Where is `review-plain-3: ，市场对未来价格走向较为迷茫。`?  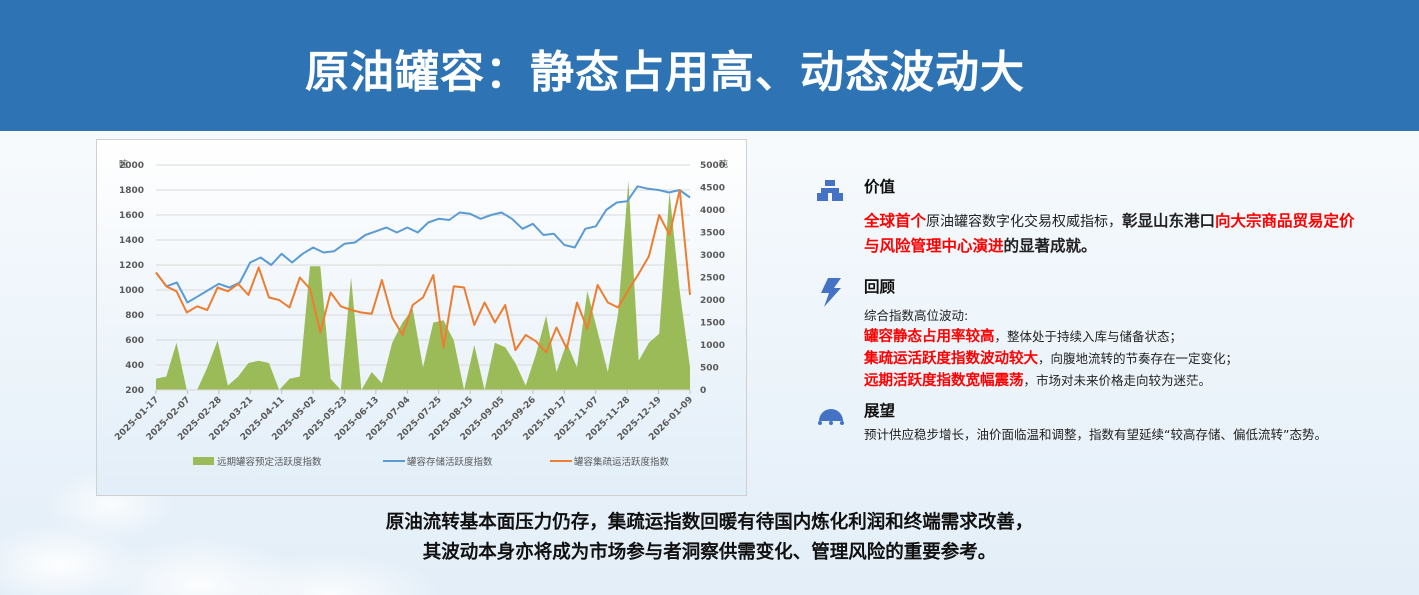 review-plain-3: ，市场对未来价格走向较为迷茫。 is located at coordinates (1117, 380).